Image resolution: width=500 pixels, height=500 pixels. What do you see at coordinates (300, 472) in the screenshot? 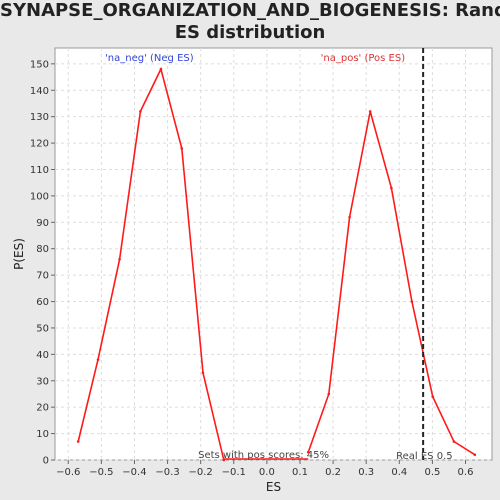
I see `x-tick-label: 0.1` at bounding box center [300, 472].